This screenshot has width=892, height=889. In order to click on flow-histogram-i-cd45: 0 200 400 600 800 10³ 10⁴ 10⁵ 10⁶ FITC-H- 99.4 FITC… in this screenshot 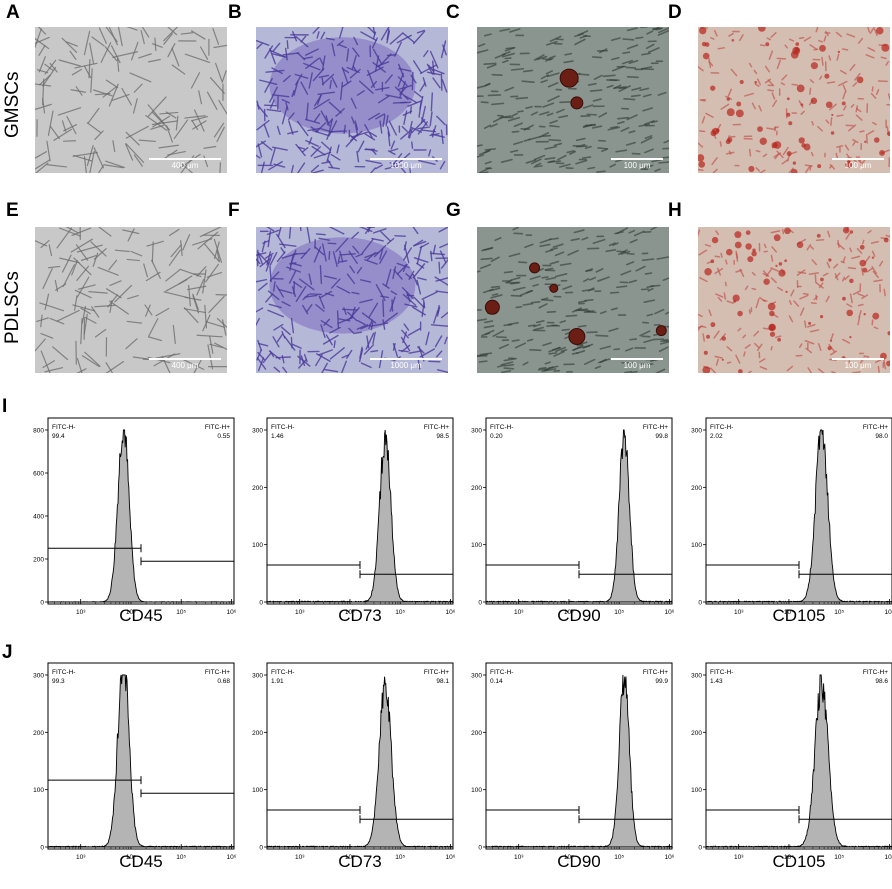, I will do `click(129, 520)`.